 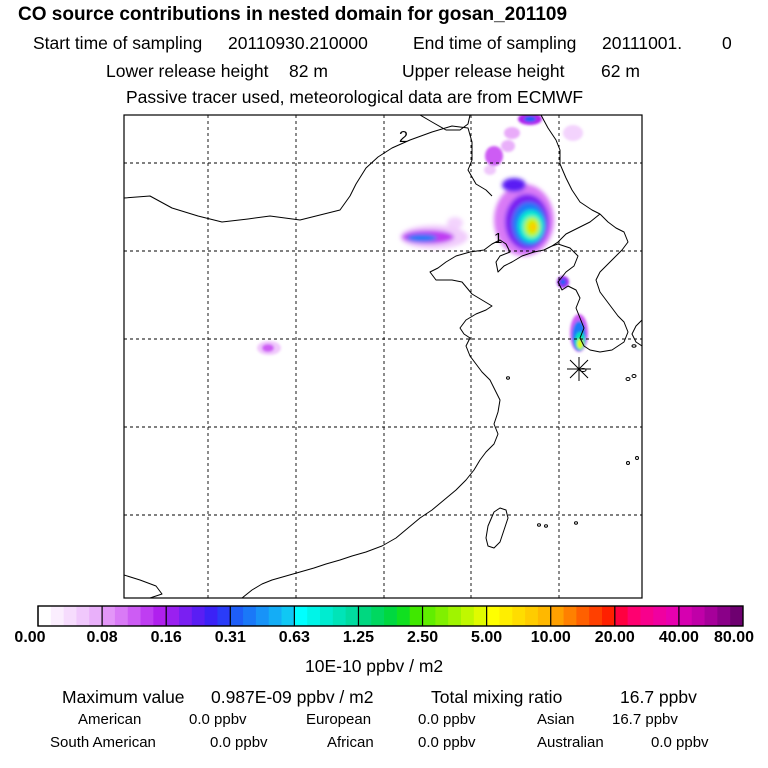 What do you see at coordinates (680, 742) in the screenshot?
I see `region-value-australian: 0.0 ppbv` at bounding box center [680, 742].